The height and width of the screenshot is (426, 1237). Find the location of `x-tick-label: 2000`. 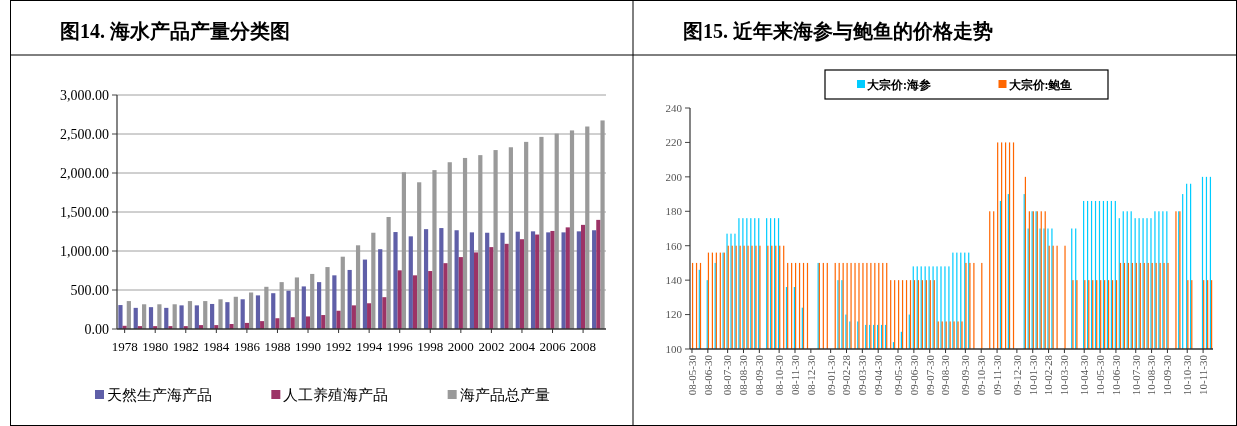

x-tick-label: 2000 is located at coordinates (460, 346).